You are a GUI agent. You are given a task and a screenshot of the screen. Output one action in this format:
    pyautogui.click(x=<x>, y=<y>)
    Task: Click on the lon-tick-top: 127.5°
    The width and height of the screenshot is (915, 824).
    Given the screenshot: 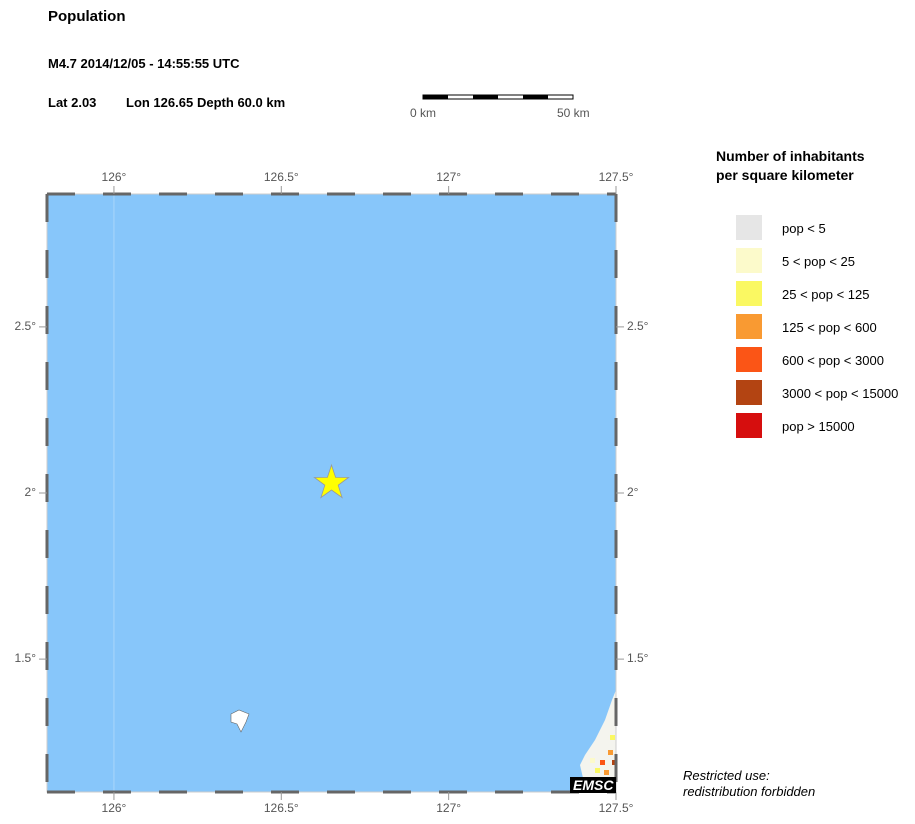 What is the action you would take?
    pyautogui.click(x=616, y=177)
    